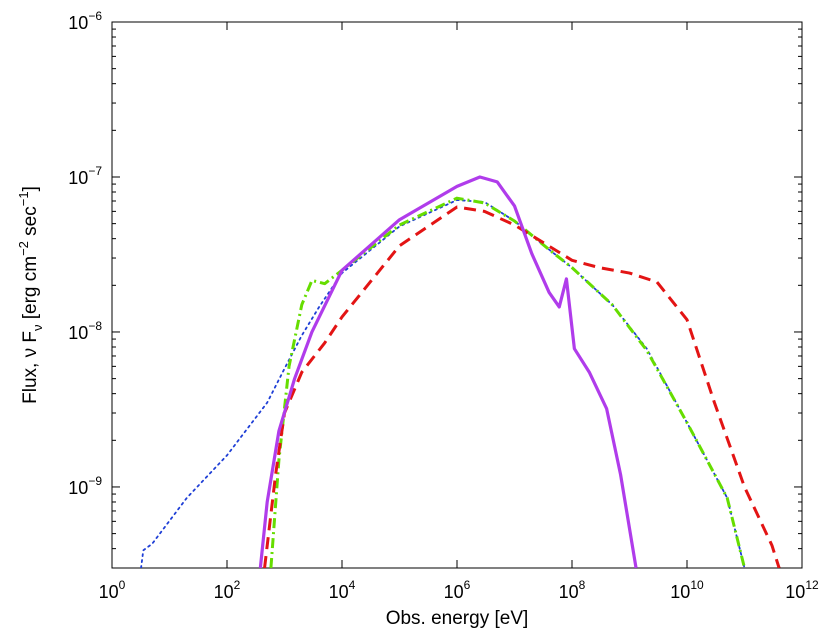 The image size is (830, 636). What do you see at coordinates (227, 590) in the screenshot?
I see `x-tick-label-1: 10²` at bounding box center [227, 590].